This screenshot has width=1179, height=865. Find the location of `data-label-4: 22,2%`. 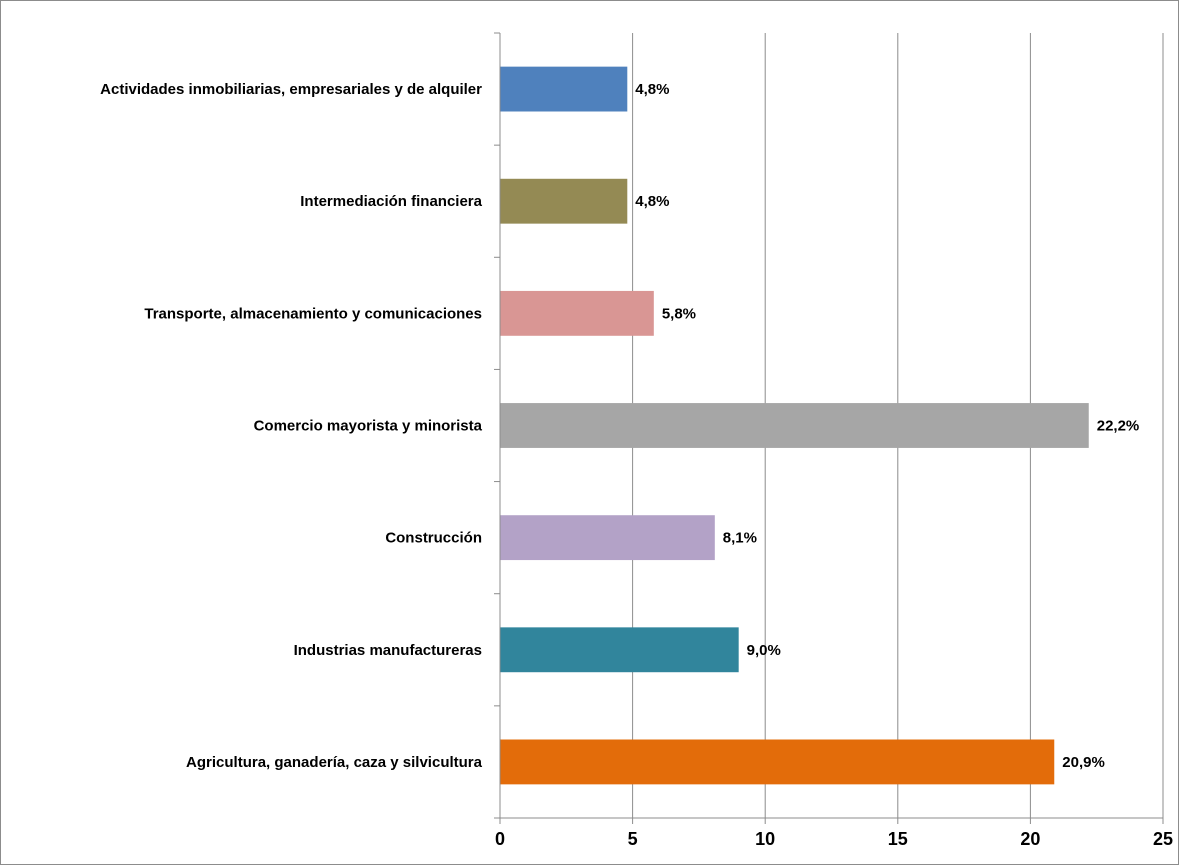

data-label-4: 22,2% is located at coordinates (1118, 426).